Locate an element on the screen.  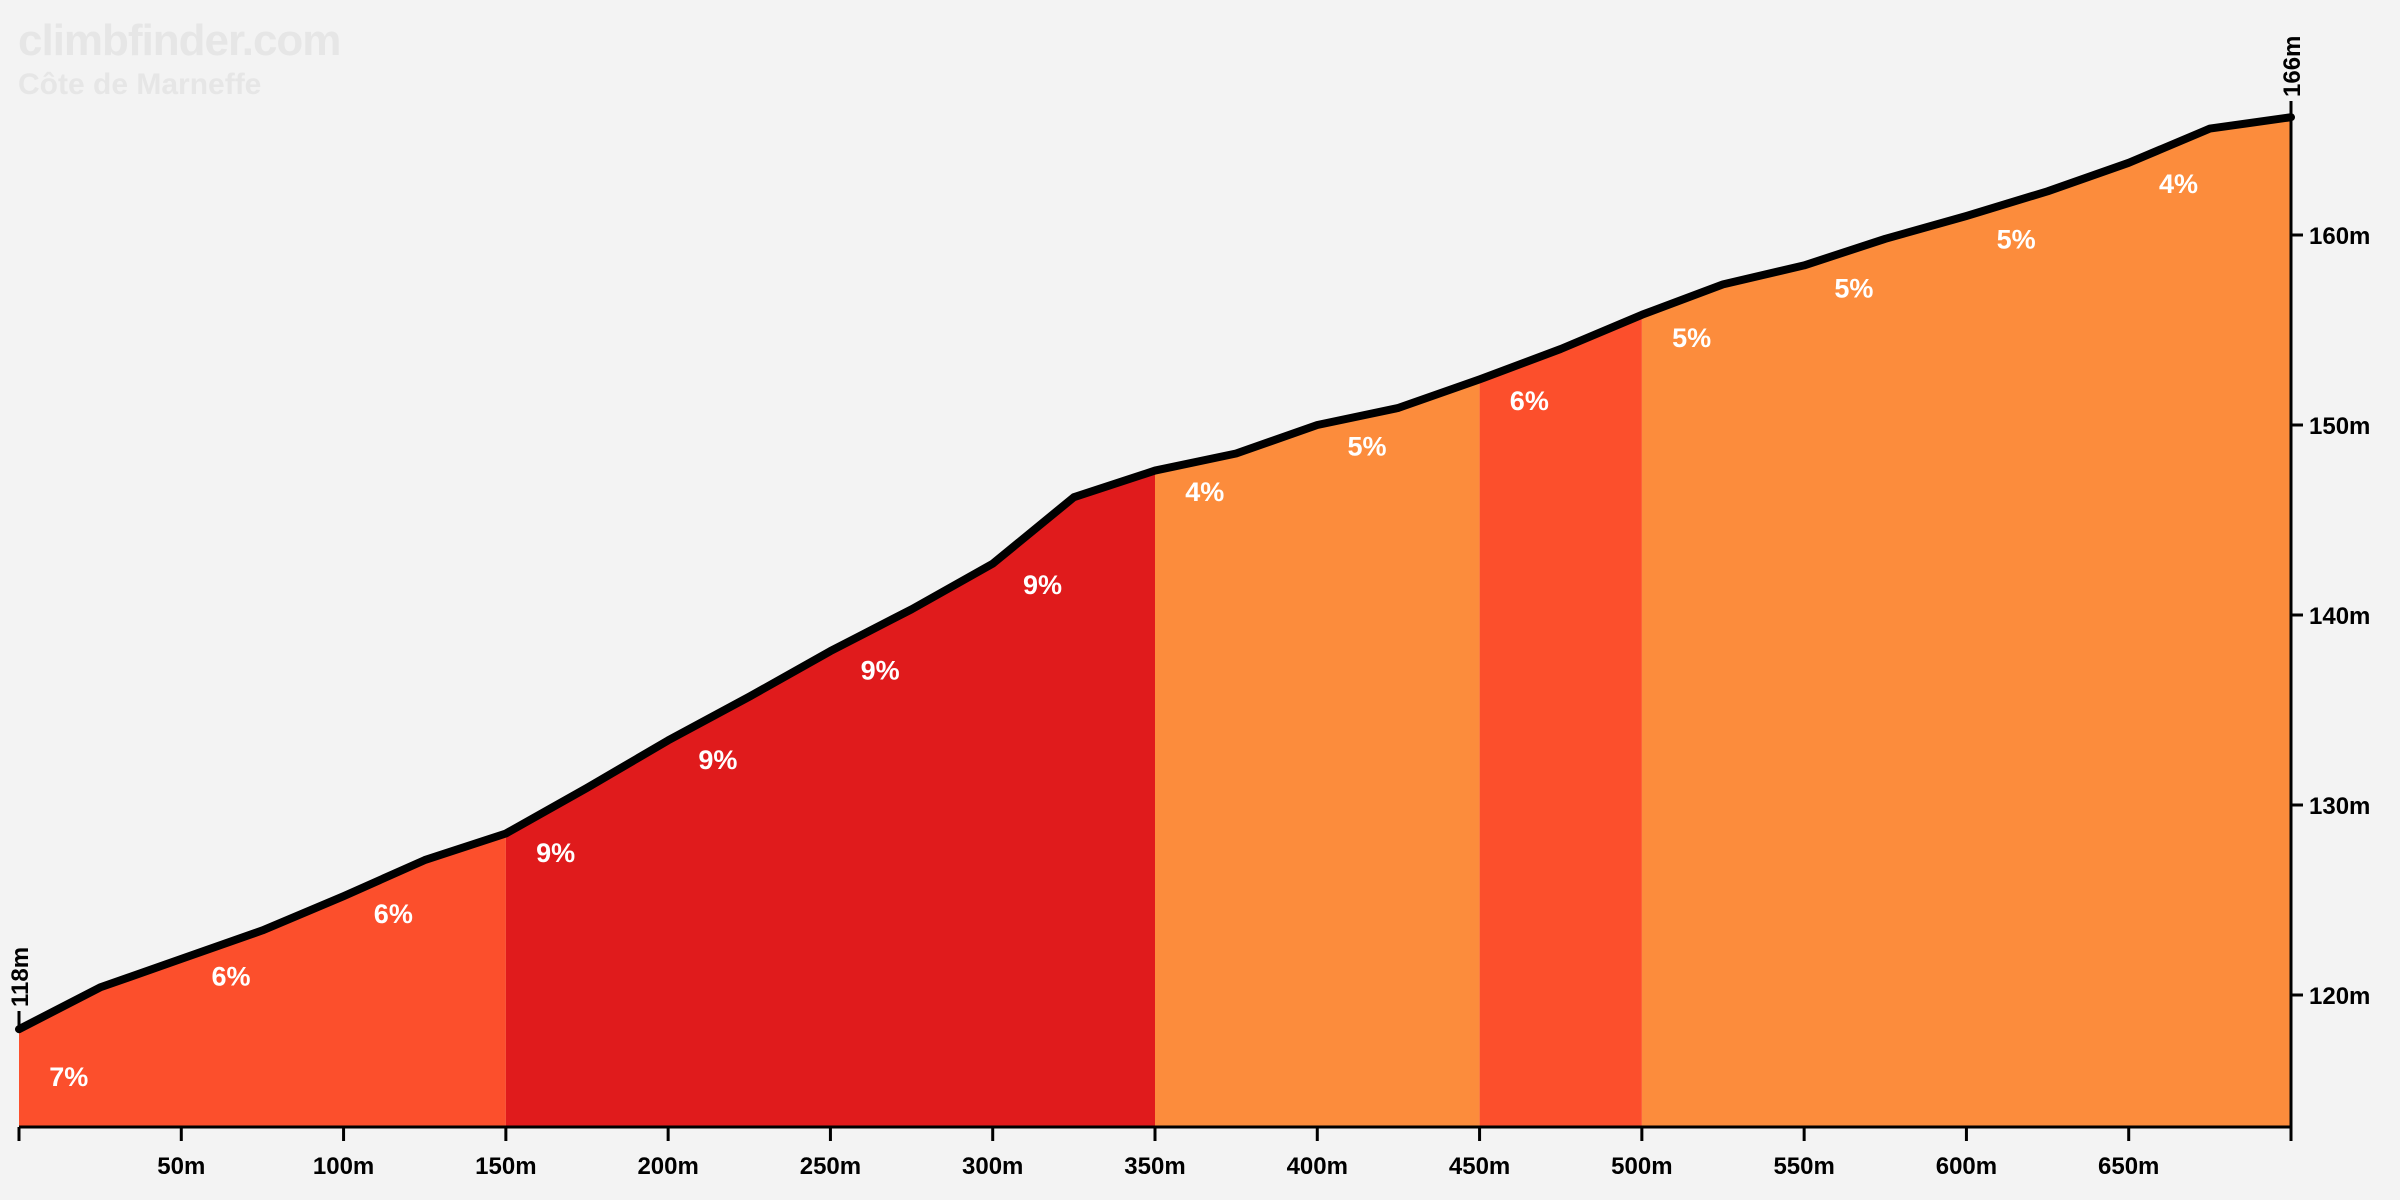
grade-label-3: 6% is located at coordinates (393, 914).